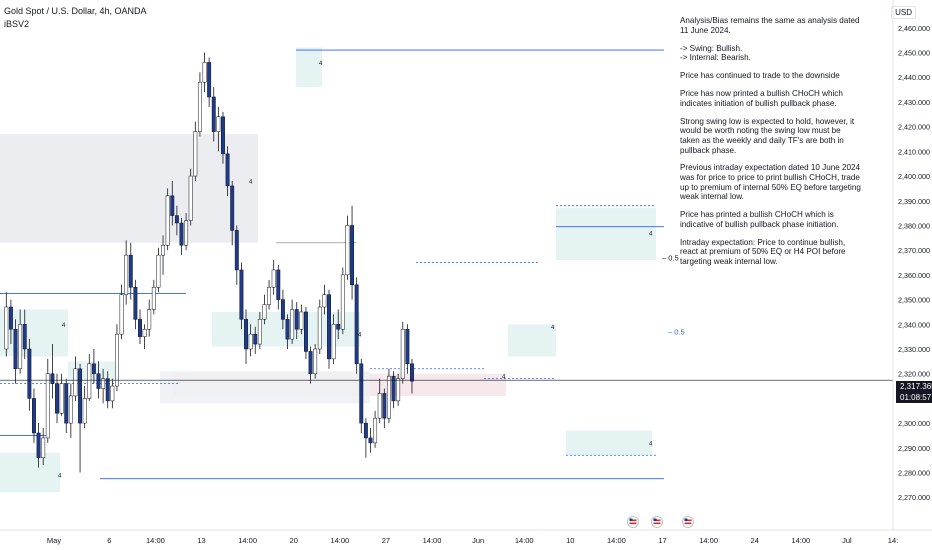 This screenshot has height=550, width=932. What do you see at coordinates (17, 24) in the screenshot?
I see `indicator-label: iBSV2` at bounding box center [17, 24].